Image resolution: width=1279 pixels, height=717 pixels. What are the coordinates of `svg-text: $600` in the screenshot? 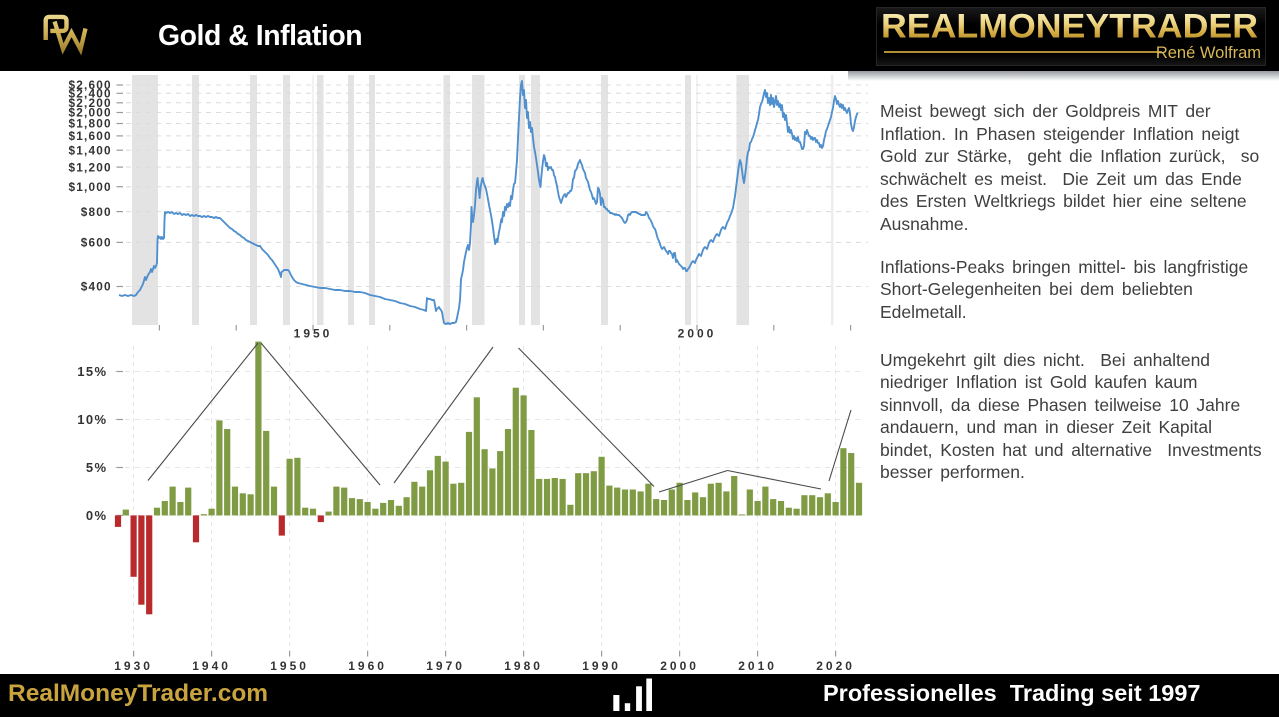 It's located at (96, 243).